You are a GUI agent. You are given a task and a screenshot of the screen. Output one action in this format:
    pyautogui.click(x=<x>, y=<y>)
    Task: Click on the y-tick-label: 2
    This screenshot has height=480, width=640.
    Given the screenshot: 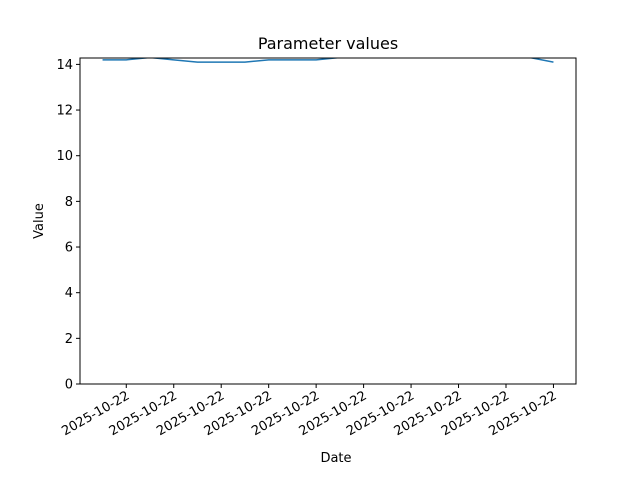 What is the action you would take?
    pyautogui.click(x=69, y=339)
    